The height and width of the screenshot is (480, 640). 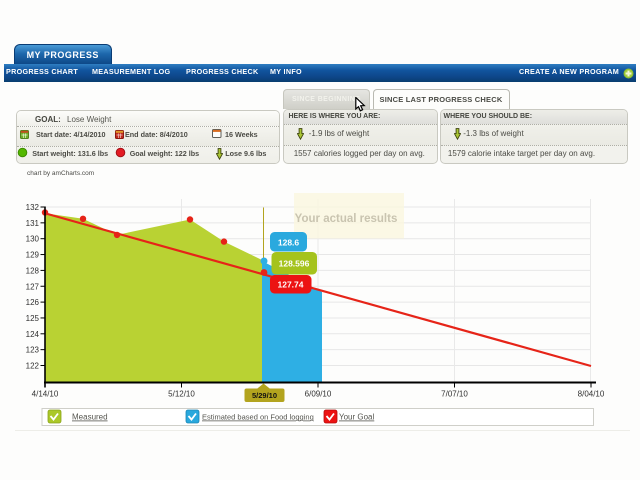 I want to click on svg-text: 131, so click(x=33, y=223).